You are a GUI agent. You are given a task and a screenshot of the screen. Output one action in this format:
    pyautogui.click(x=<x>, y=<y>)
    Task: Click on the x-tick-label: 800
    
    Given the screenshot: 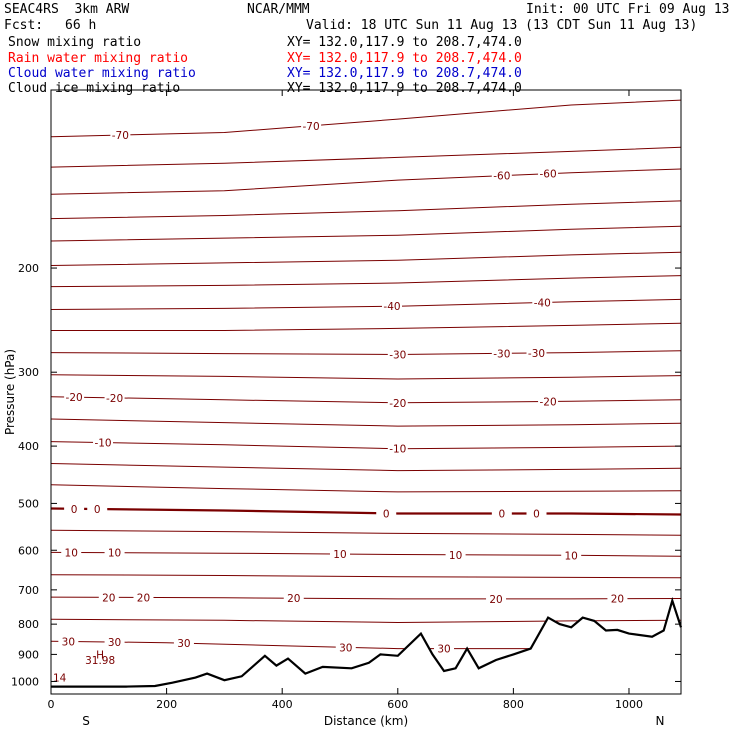 What is the action you would take?
    pyautogui.click(x=513, y=704)
    